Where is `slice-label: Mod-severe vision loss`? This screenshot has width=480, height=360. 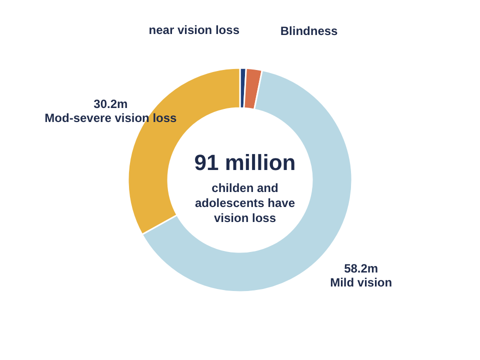
slice-label: Mod-severe vision loss is located at coordinates (111, 117).